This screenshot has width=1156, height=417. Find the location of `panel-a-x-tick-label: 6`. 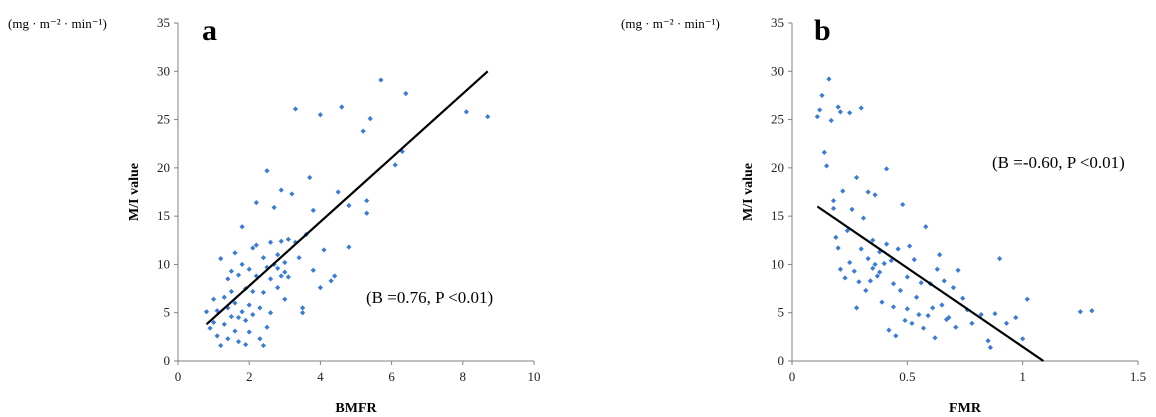

panel-a-x-tick-label: 6 is located at coordinates (391, 376).